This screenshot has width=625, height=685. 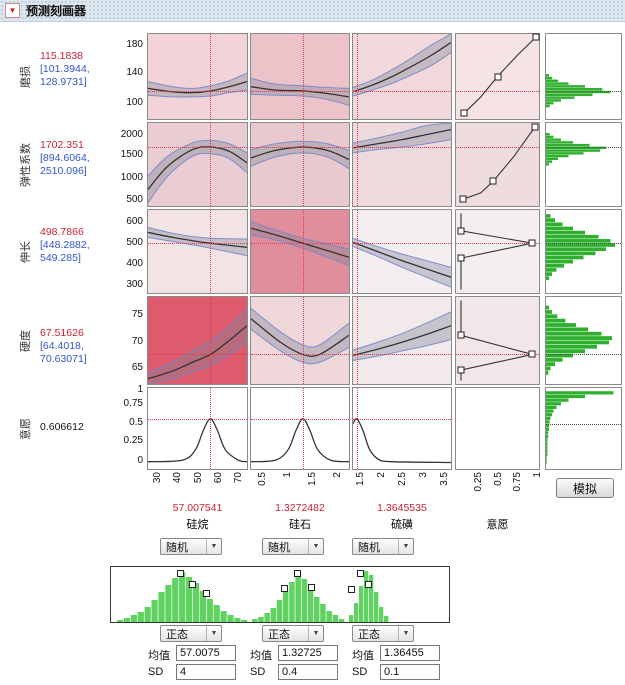 What do you see at coordinates (497, 164) in the screenshot?
I see `profiler-cell-r2c4` at bounding box center [497, 164].